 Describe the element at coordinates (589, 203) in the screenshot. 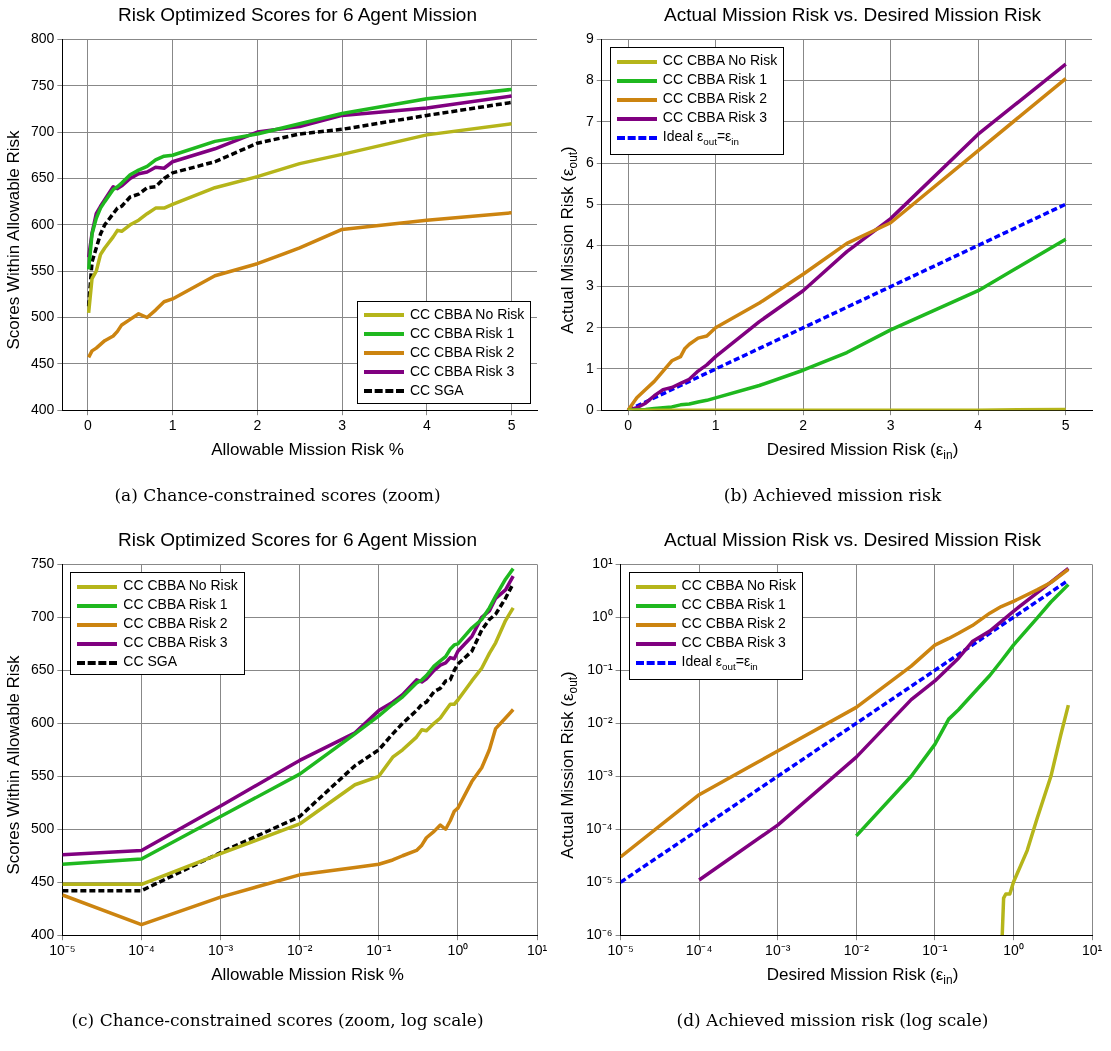

I see `y-tick-label: 5` at that location.